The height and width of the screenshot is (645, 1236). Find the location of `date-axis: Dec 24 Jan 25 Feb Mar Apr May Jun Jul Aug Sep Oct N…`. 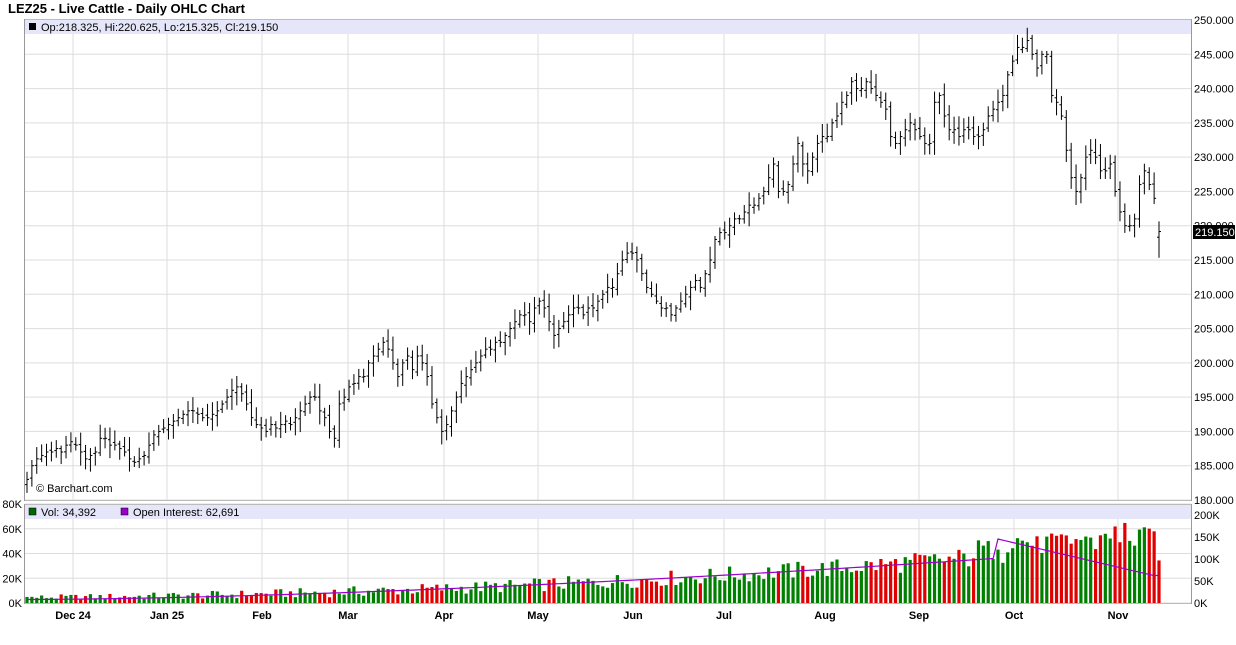

date-axis: Dec 24 Jan 25 Feb Mar Apr May Jun Jul Aug Sep Oct N… is located at coordinates (592, 616).